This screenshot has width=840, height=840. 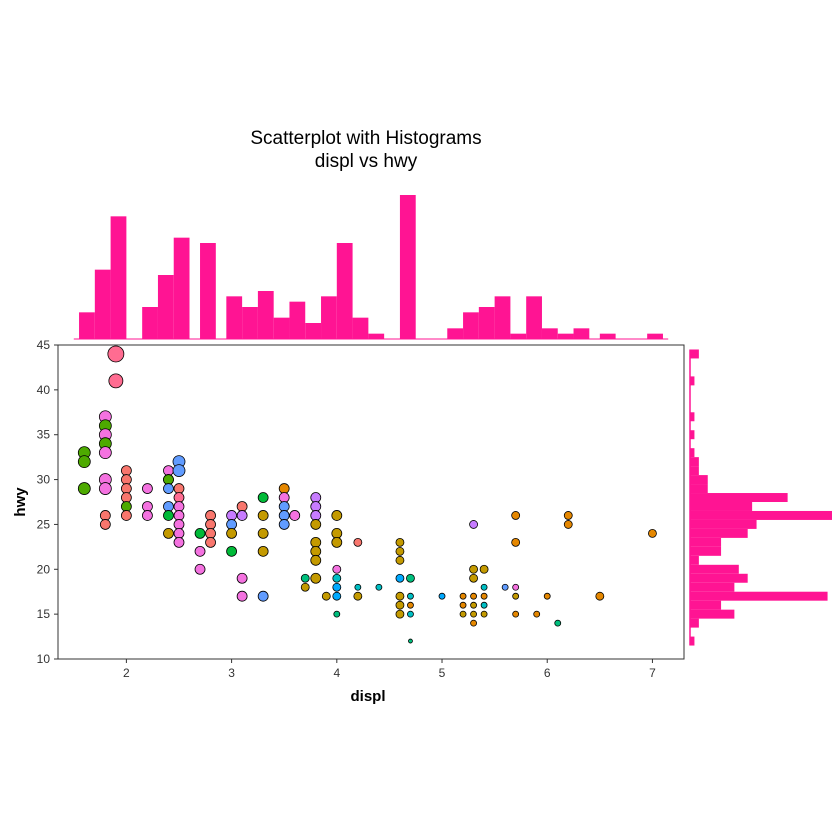 I want to click on x-axis-title: displ, so click(x=367, y=696).